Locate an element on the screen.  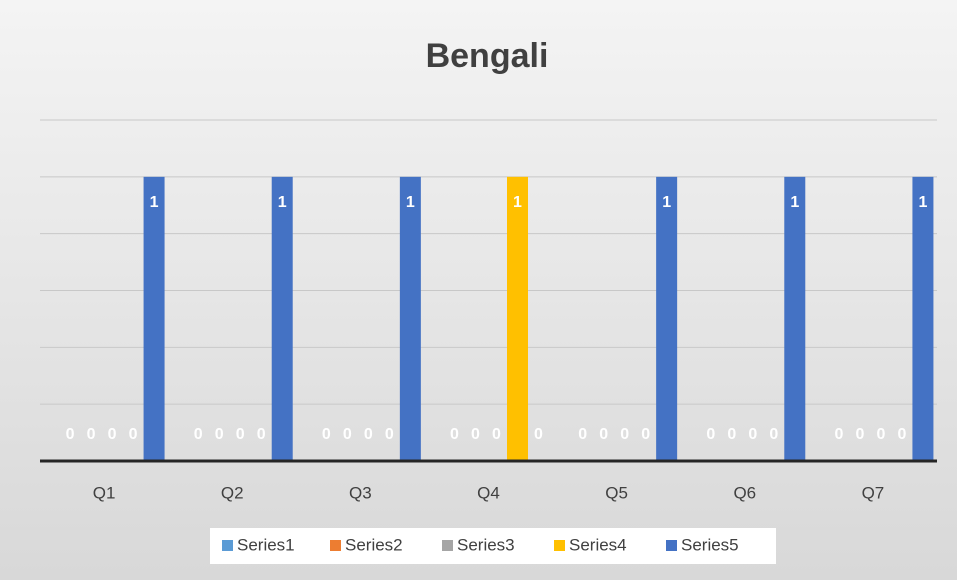
legend-label: Series5 is located at coordinates (710, 544).